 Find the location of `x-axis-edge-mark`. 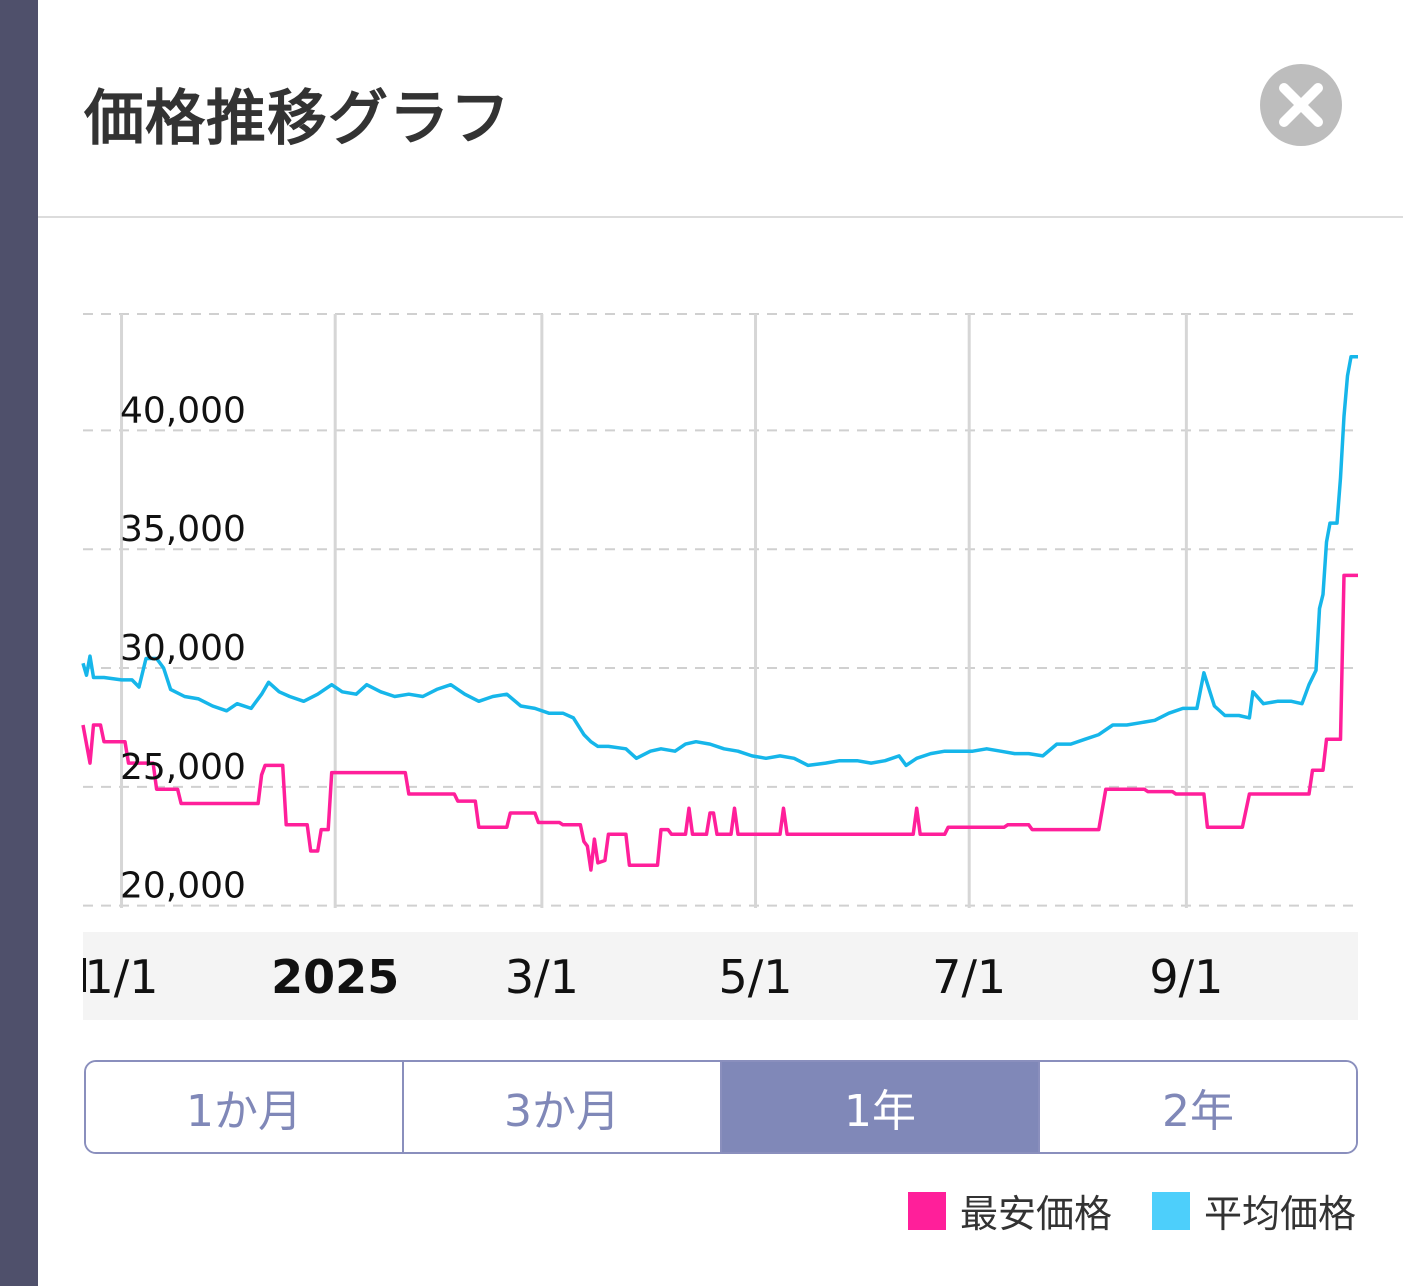

x-axis-edge-mark is located at coordinates (84, 975).